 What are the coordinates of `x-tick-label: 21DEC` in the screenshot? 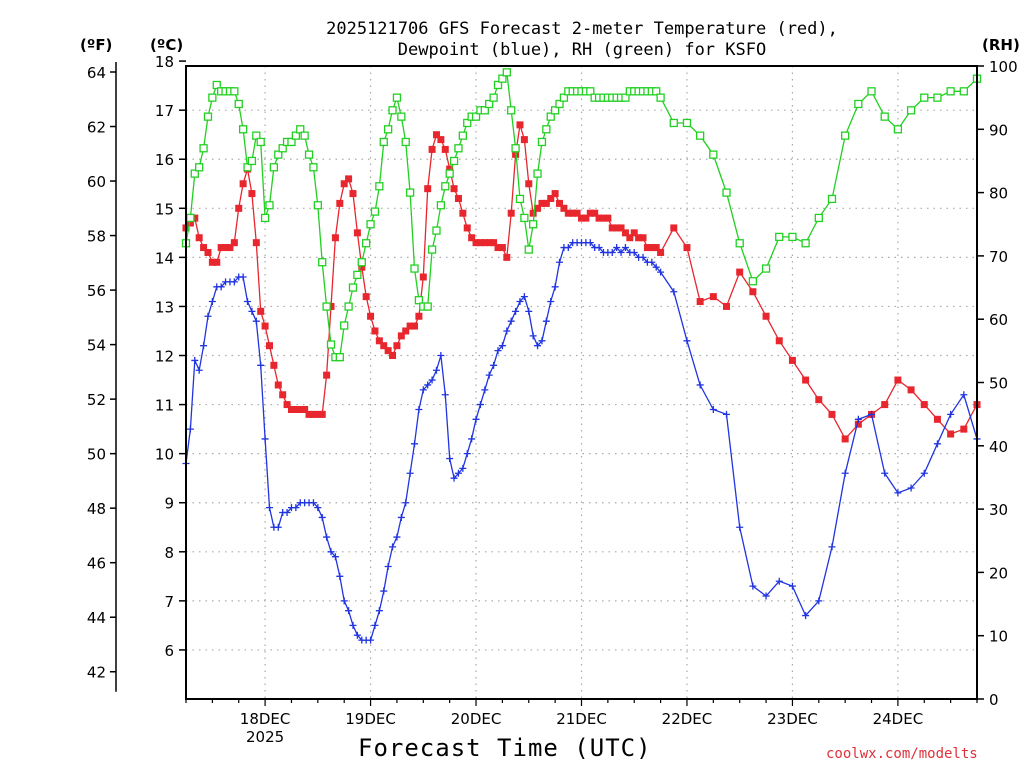 It's located at (581, 719).